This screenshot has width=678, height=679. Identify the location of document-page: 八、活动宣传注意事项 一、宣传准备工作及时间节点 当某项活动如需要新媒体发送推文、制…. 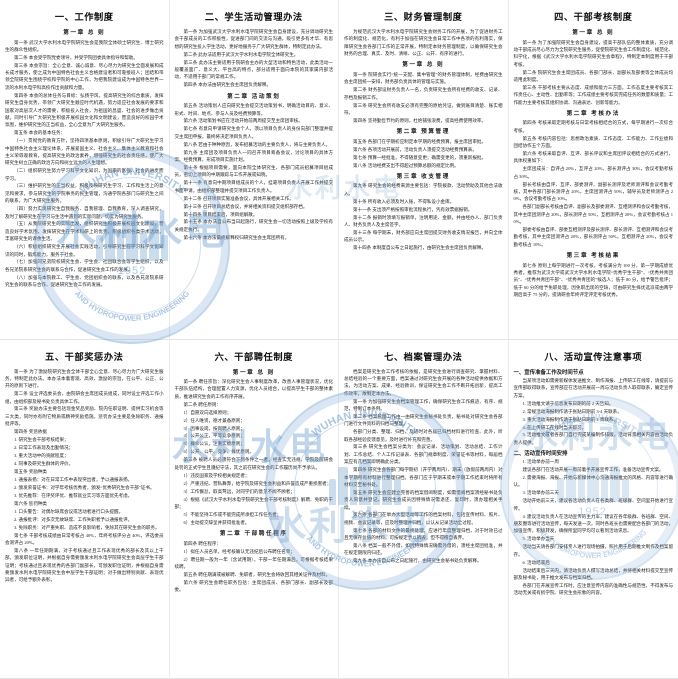
(593, 509).